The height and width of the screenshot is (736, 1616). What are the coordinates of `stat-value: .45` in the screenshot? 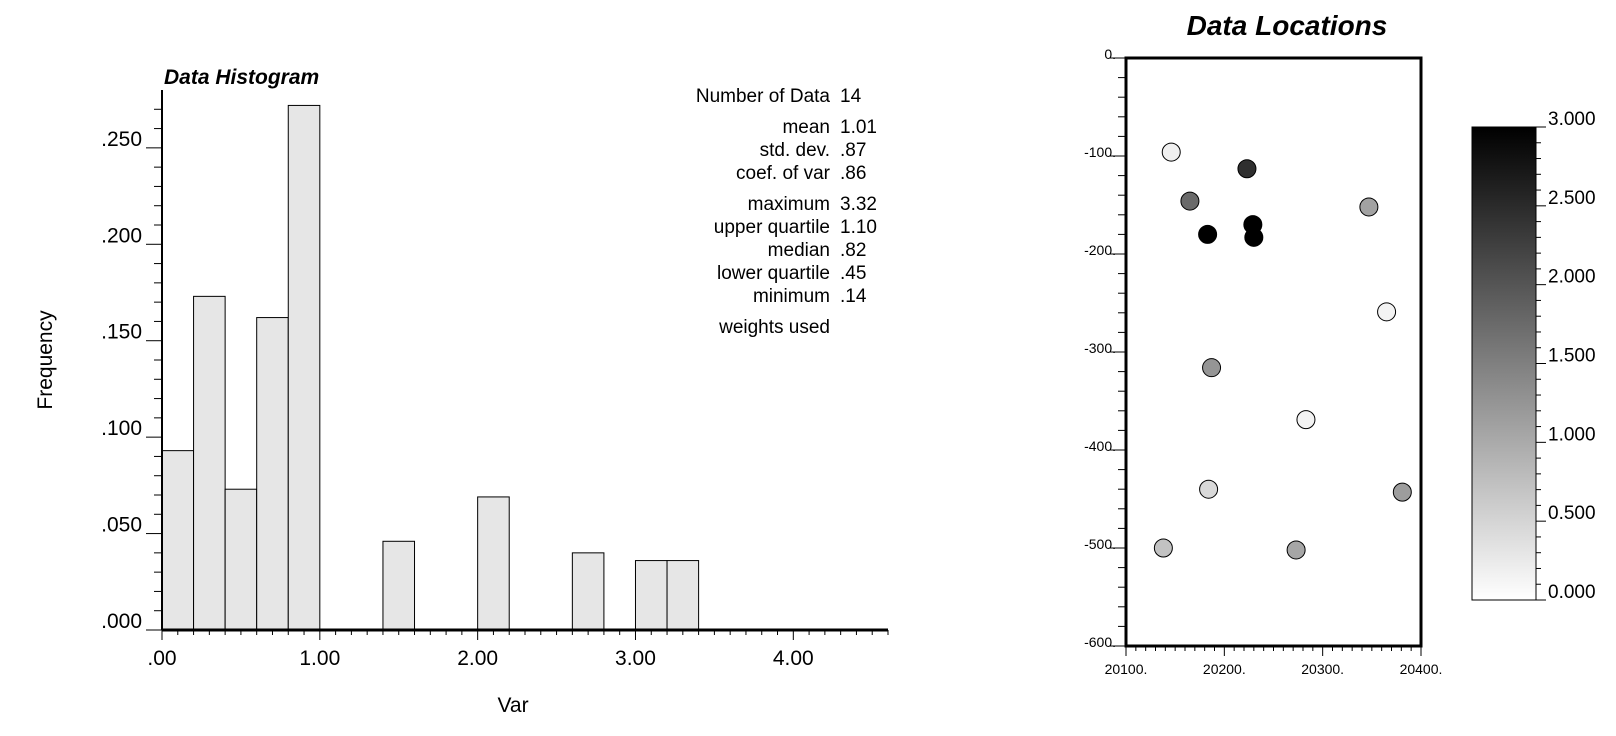 It's located at (853, 273).